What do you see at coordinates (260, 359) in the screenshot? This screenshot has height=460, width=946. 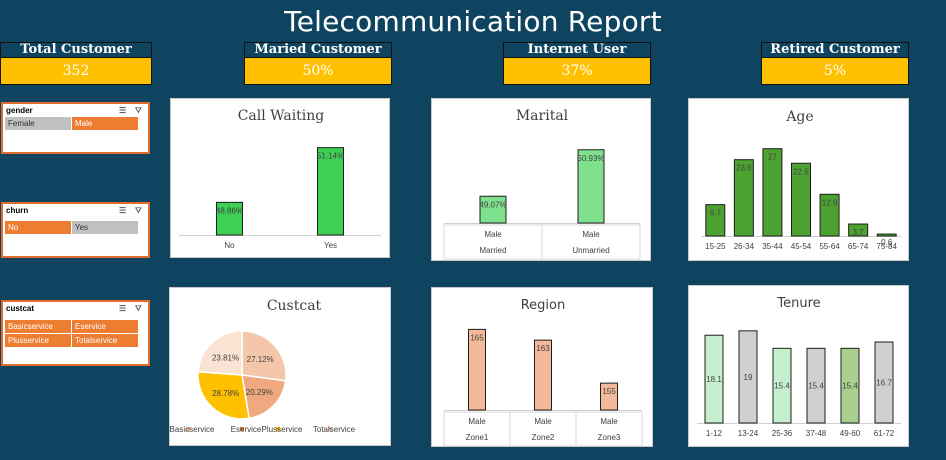 I see `data-label: 27.12%` at bounding box center [260, 359].